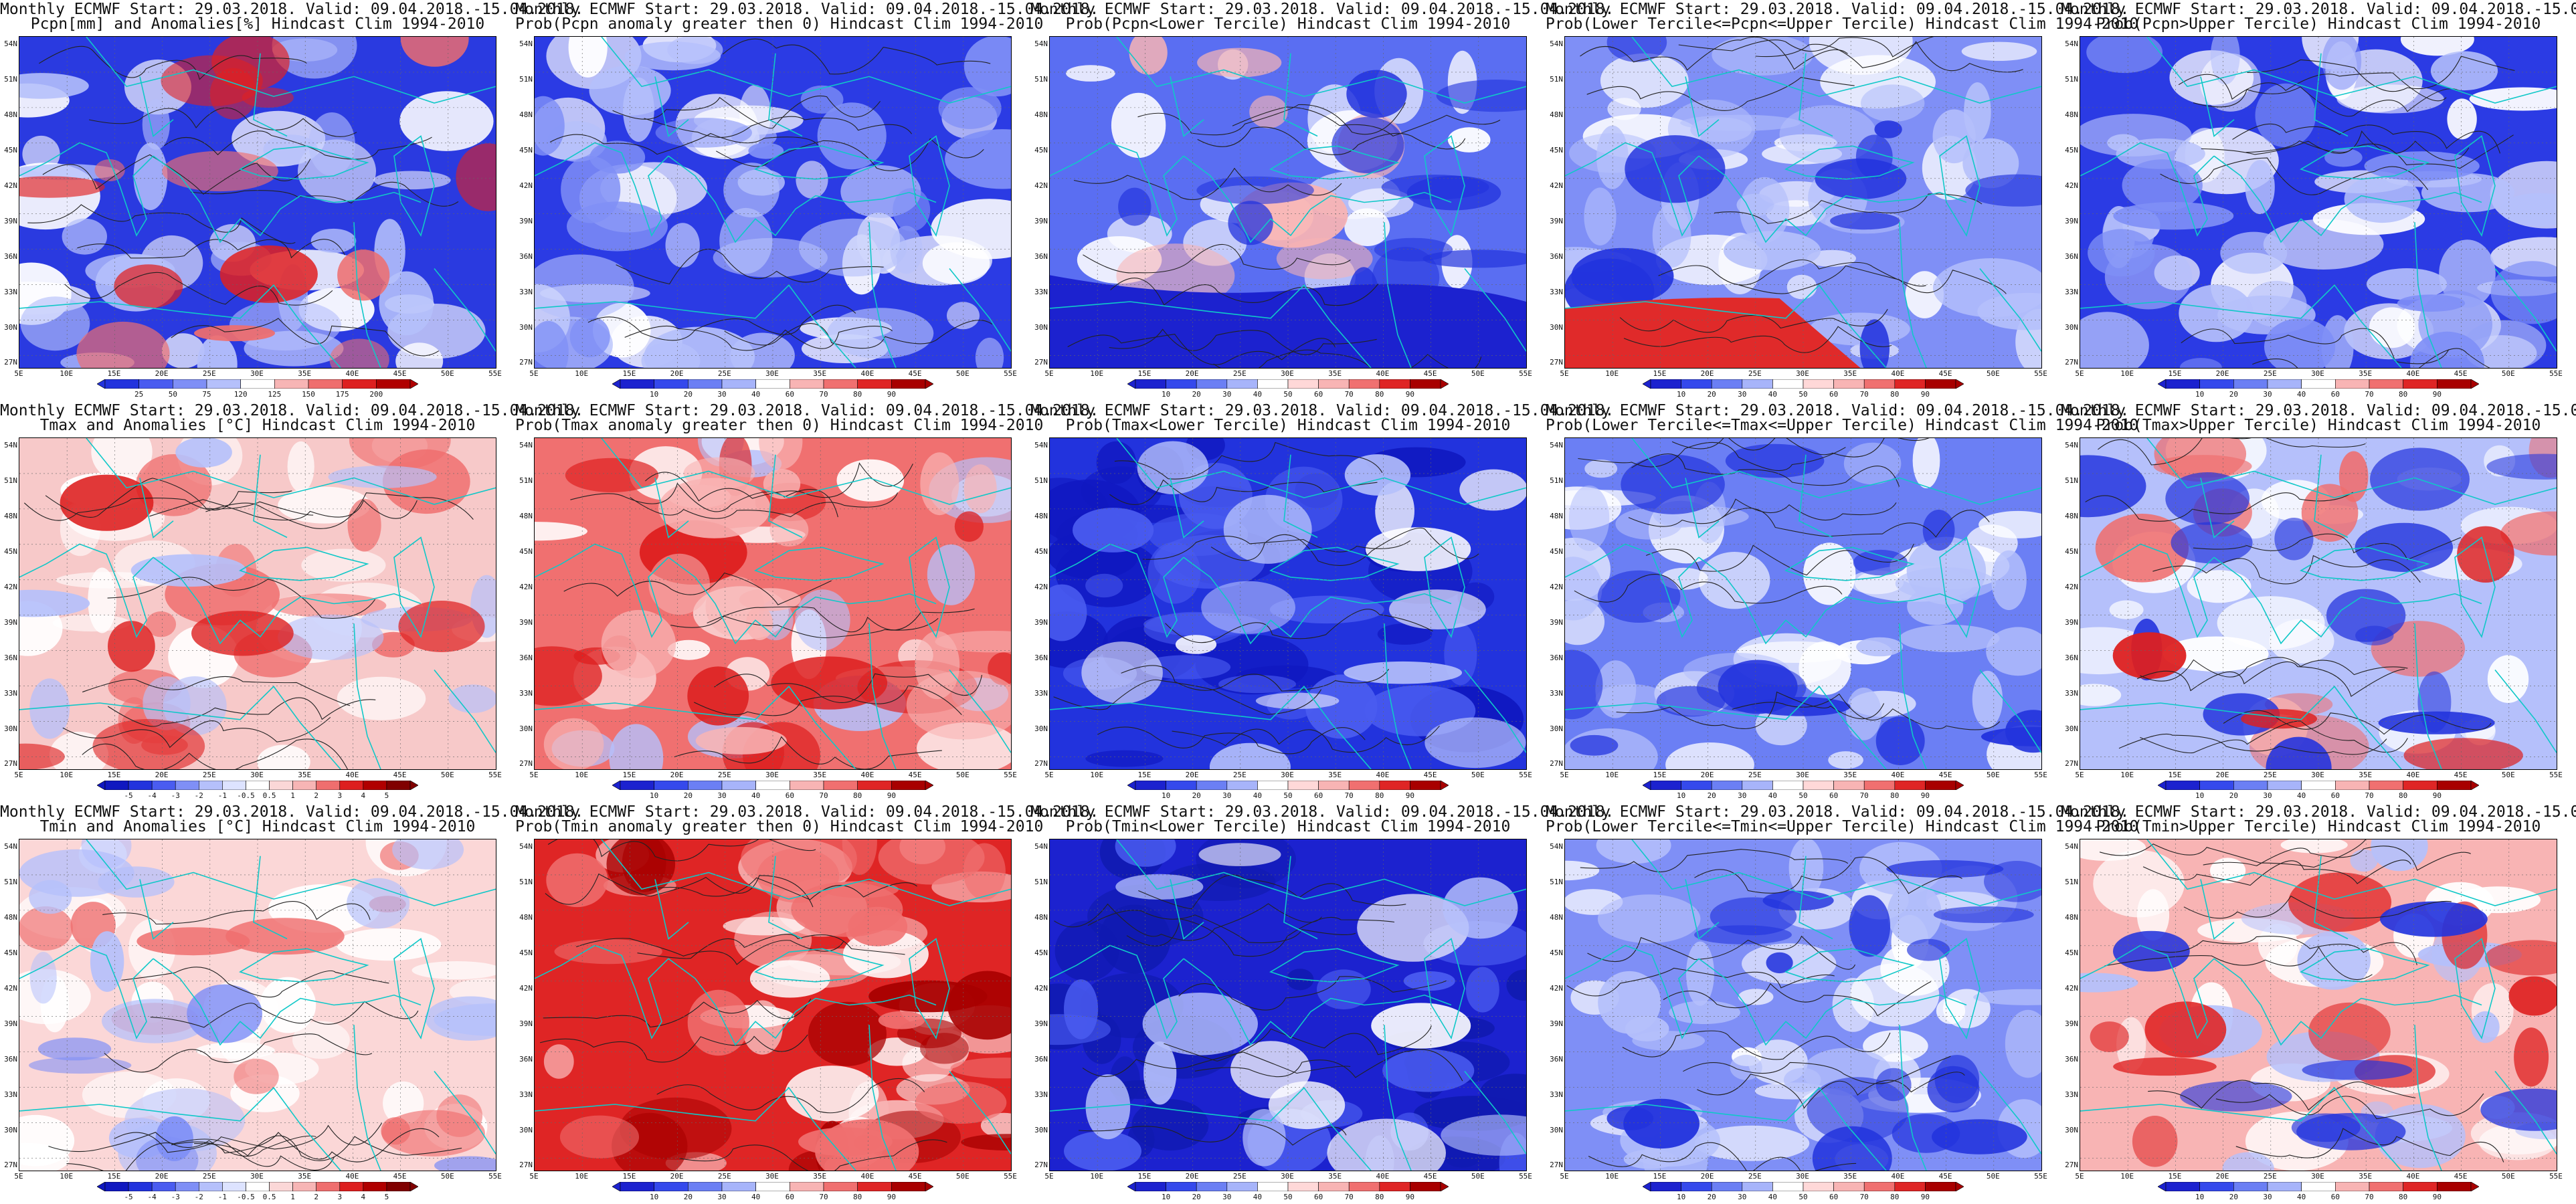 The width and height of the screenshot is (2576, 1204). What do you see at coordinates (292, 795) in the screenshot?
I see `colorbar-label: 1` at bounding box center [292, 795].